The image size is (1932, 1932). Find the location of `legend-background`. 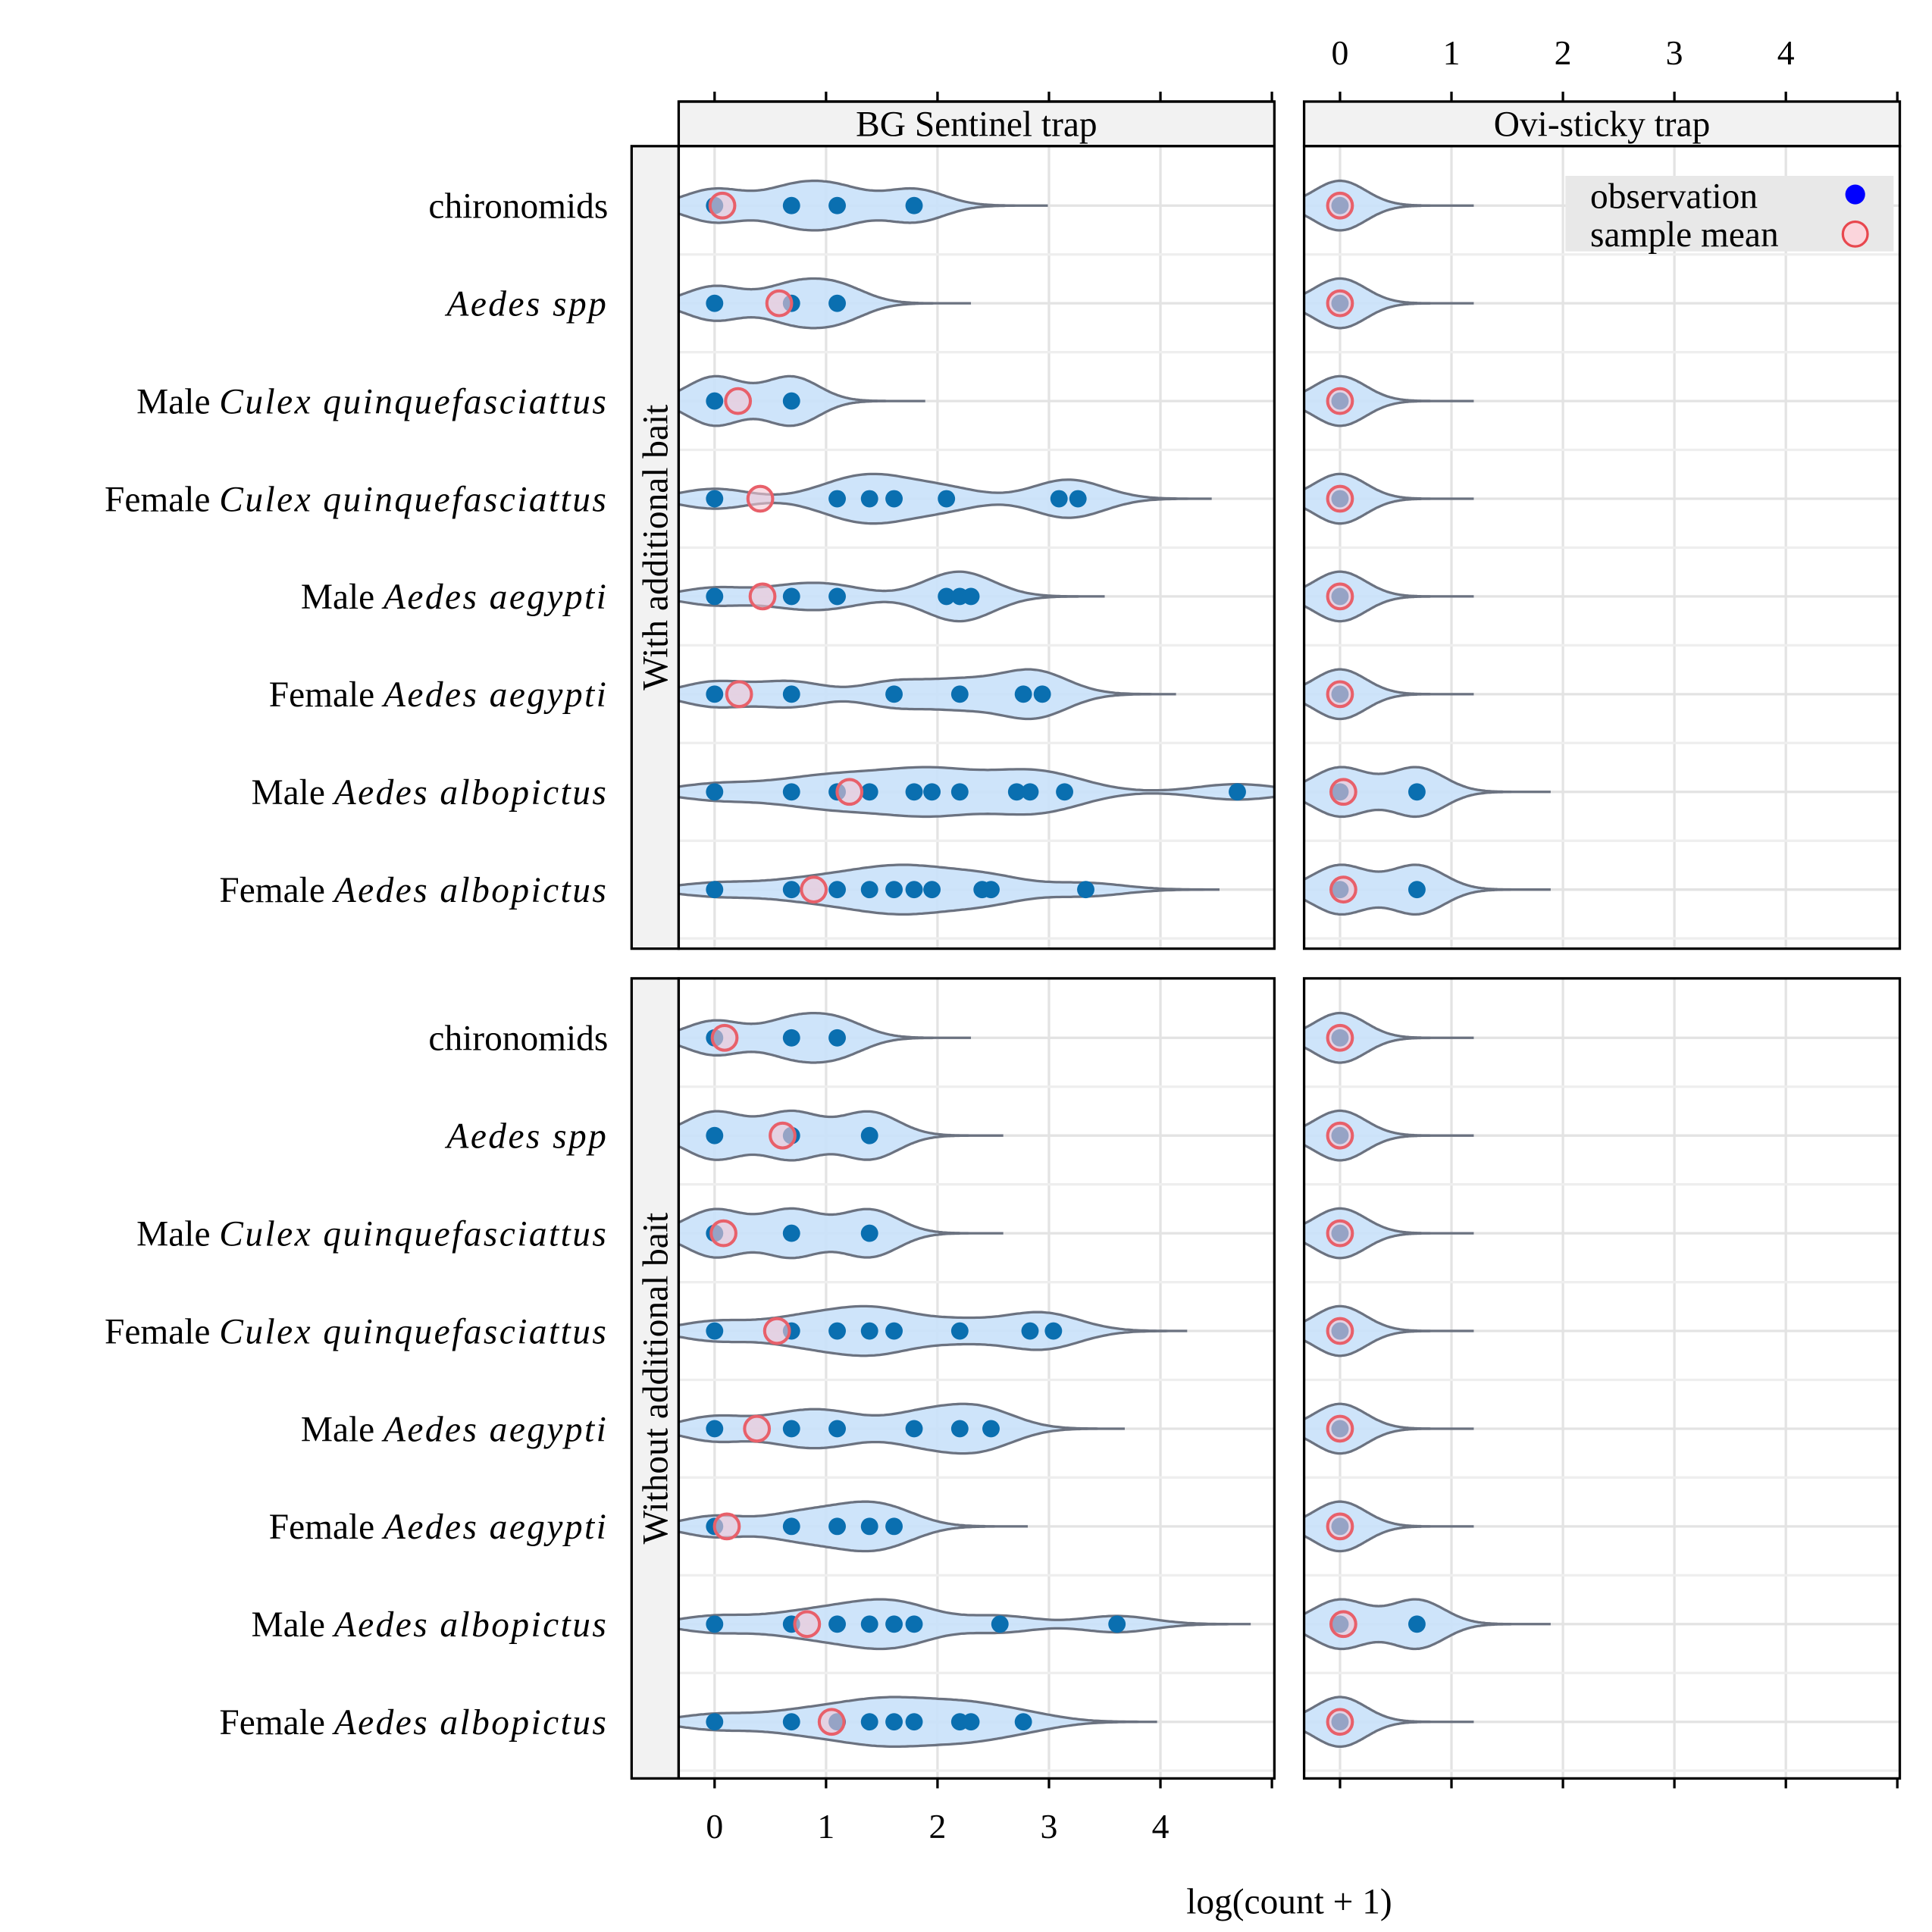

legend-background is located at coordinates (1729, 214).